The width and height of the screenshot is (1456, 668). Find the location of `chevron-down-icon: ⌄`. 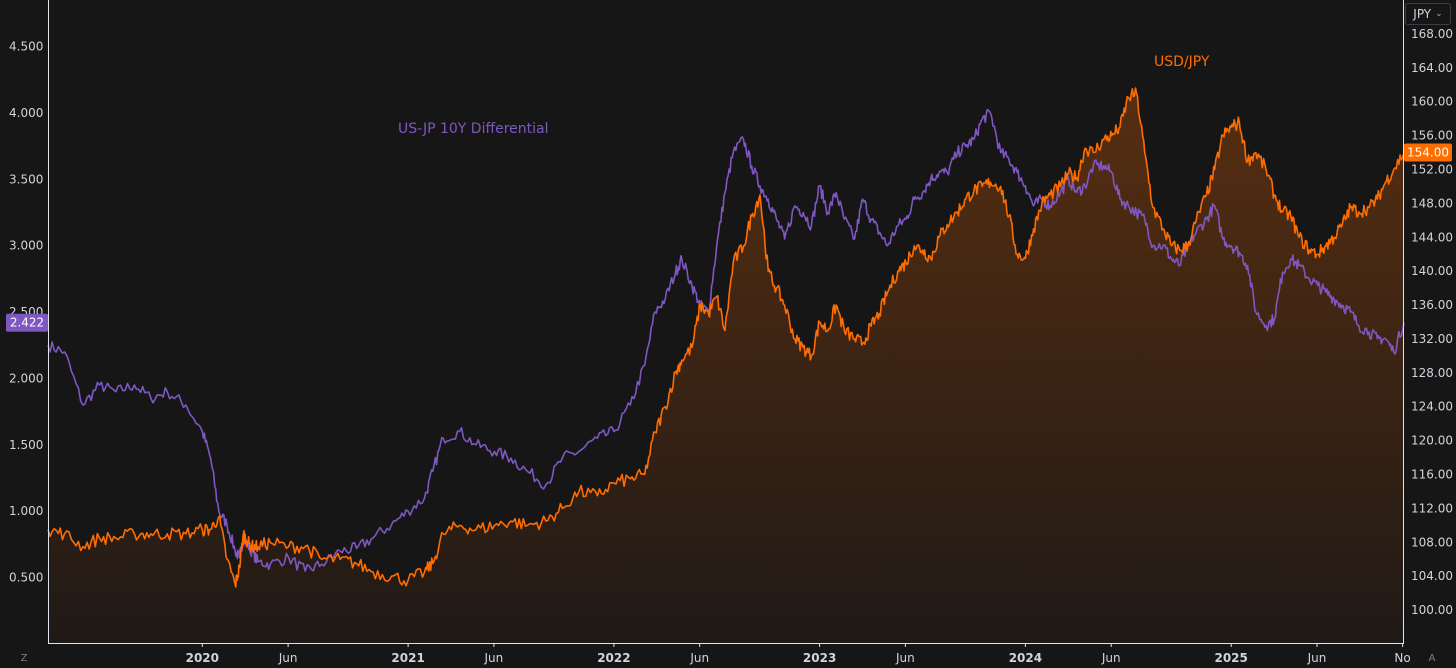

chevron-down-icon: ⌄ is located at coordinates (1439, 14).